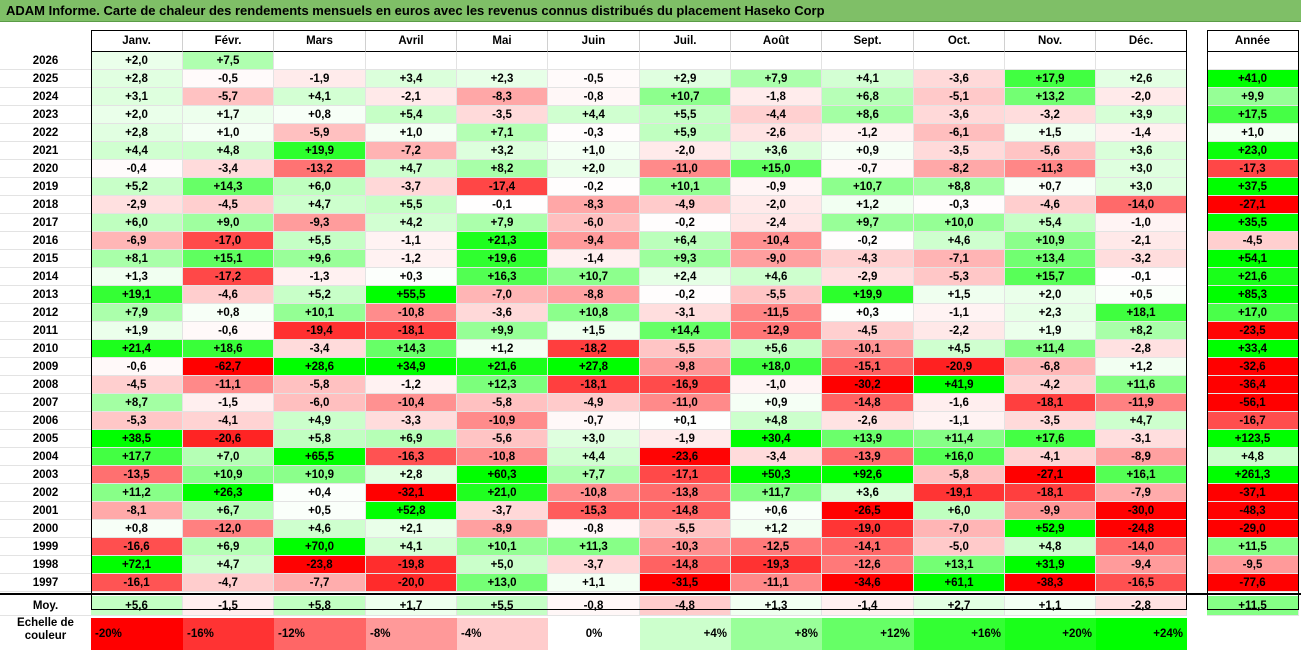 This screenshot has height=653, width=1301. What do you see at coordinates (45, 349) in the screenshot?
I see `year-label: 2010` at bounding box center [45, 349].